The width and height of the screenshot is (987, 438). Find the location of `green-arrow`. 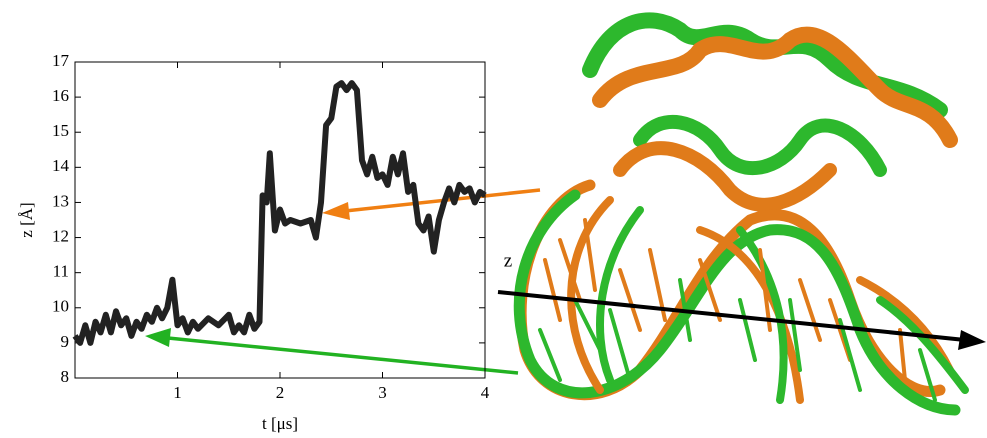

green-arrow is located at coordinates (343, 355).